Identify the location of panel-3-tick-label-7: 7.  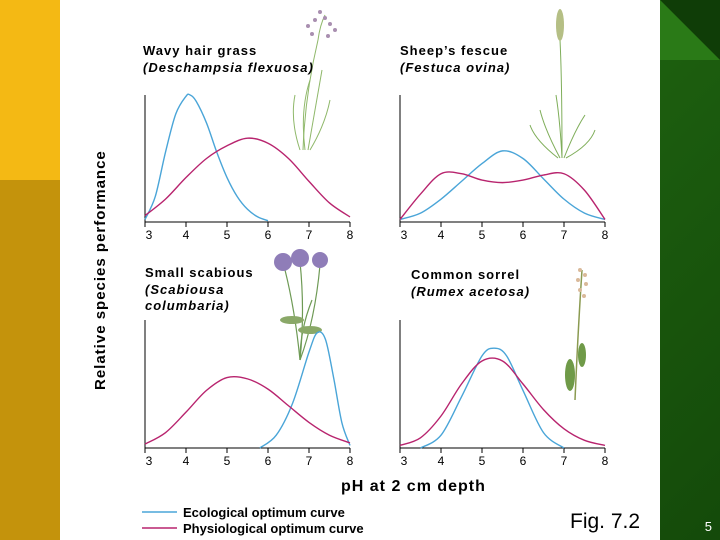
(309, 461).